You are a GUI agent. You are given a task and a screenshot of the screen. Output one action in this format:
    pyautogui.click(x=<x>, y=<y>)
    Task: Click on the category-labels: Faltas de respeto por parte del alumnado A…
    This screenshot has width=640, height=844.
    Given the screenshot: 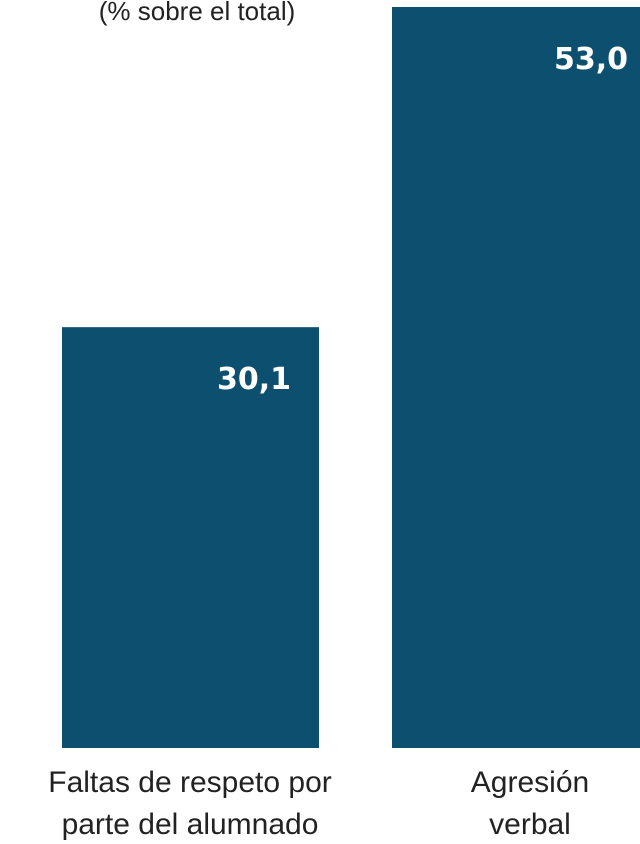 What is the action you would take?
    pyautogui.click(x=318, y=803)
    